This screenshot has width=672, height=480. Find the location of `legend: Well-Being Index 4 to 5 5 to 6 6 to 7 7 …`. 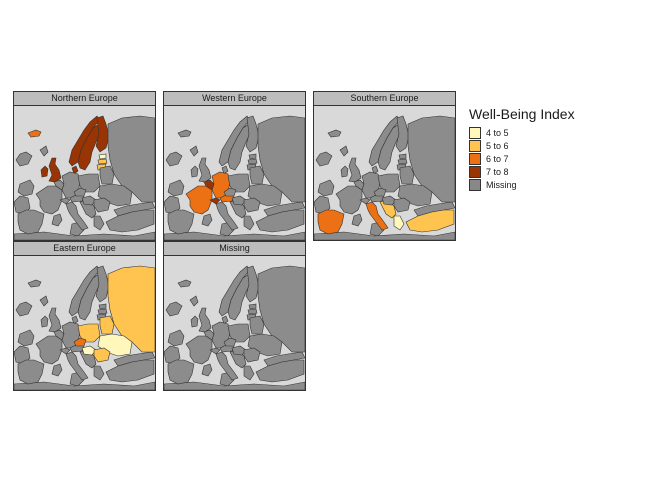

legend: Well-Being Index 4 to 5 5 to 6 6 to 7 7 … is located at coordinates (522, 148).